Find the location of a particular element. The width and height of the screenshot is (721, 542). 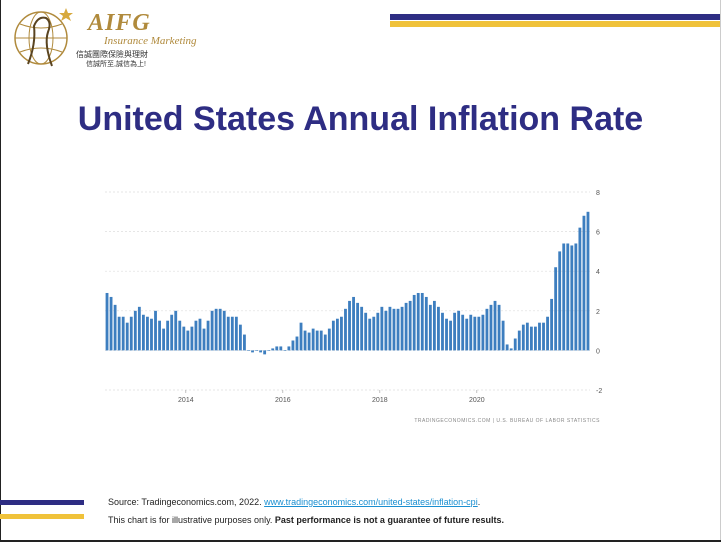

header-accent-bar-gold is located at coordinates (555, 24).